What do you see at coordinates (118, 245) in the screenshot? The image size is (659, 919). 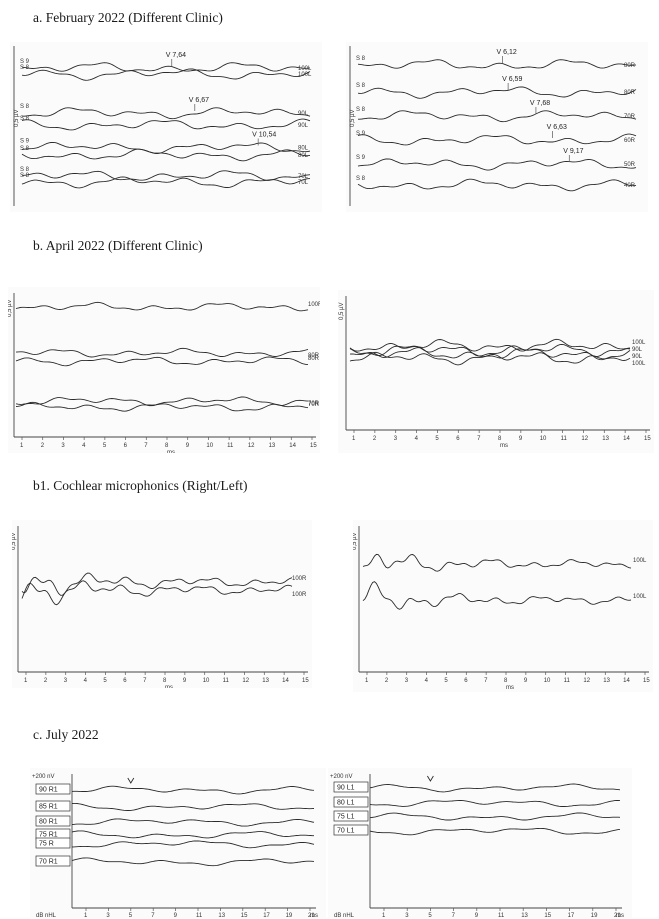 I see `section-title-b: b. April 2022 (Different Clinic)` at bounding box center [118, 245].